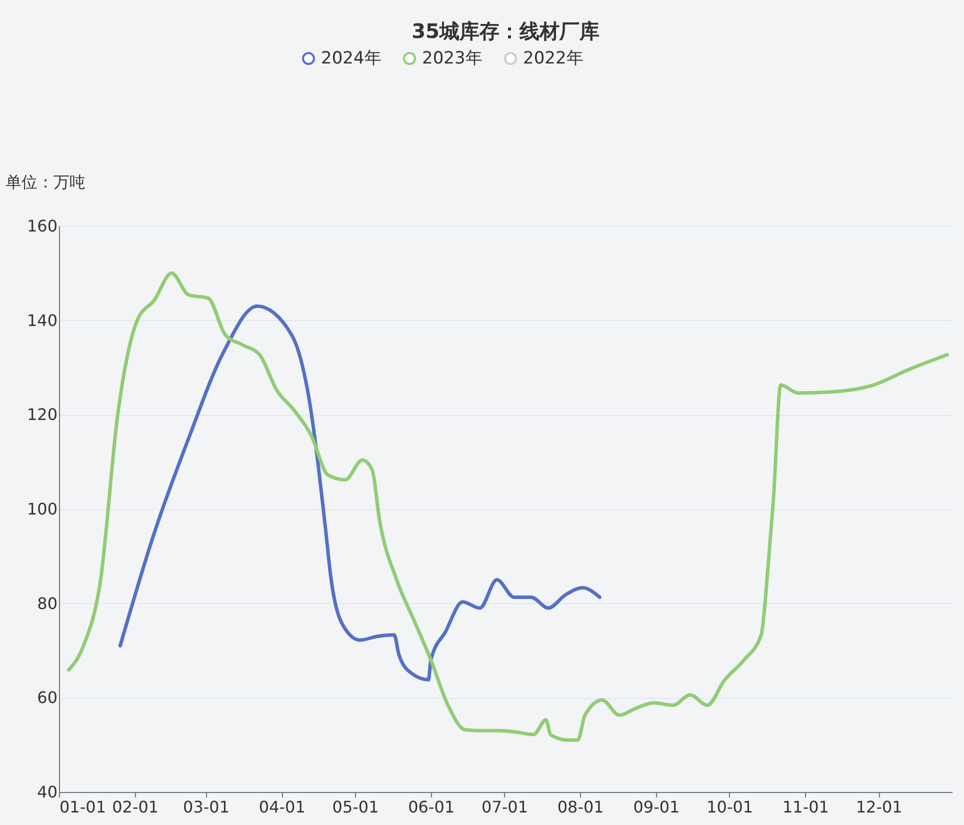 This screenshot has height=825, width=964. What do you see at coordinates (42, 320) in the screenshot?
I see `y-tick-label: 140` at bounding box center [42, 320].